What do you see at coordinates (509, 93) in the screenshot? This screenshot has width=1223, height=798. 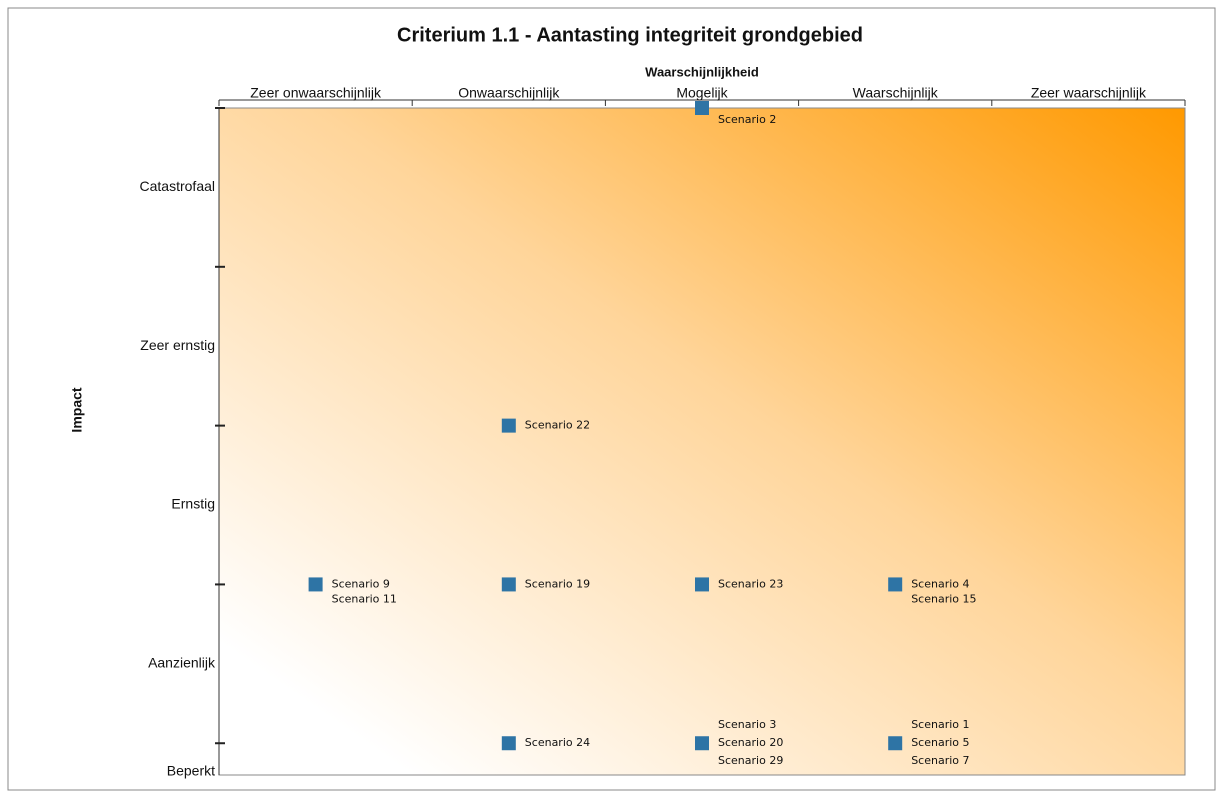 I see `x-tick-label: Onwaarschijnlijk` at bounding box center [509, 93].